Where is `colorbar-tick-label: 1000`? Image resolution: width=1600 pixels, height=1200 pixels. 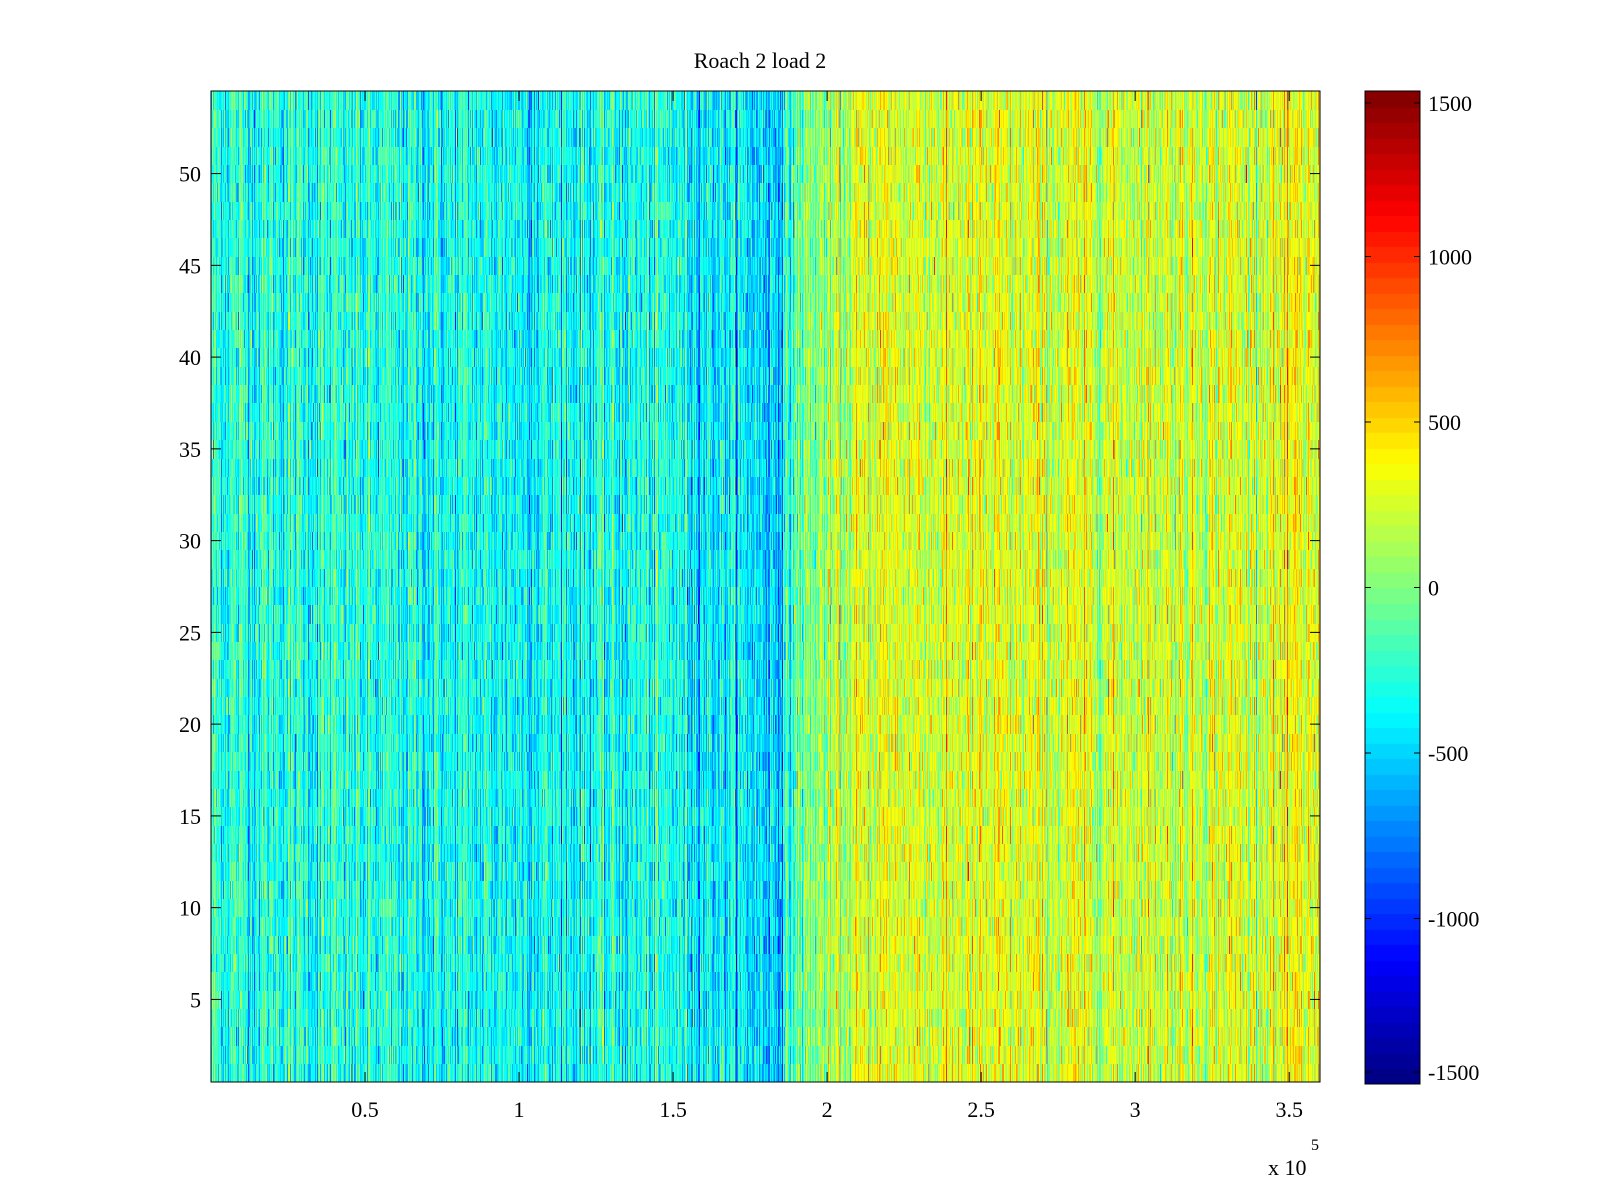
colorbar-tick-label: 1000 is located at coordinates (1450, 257).